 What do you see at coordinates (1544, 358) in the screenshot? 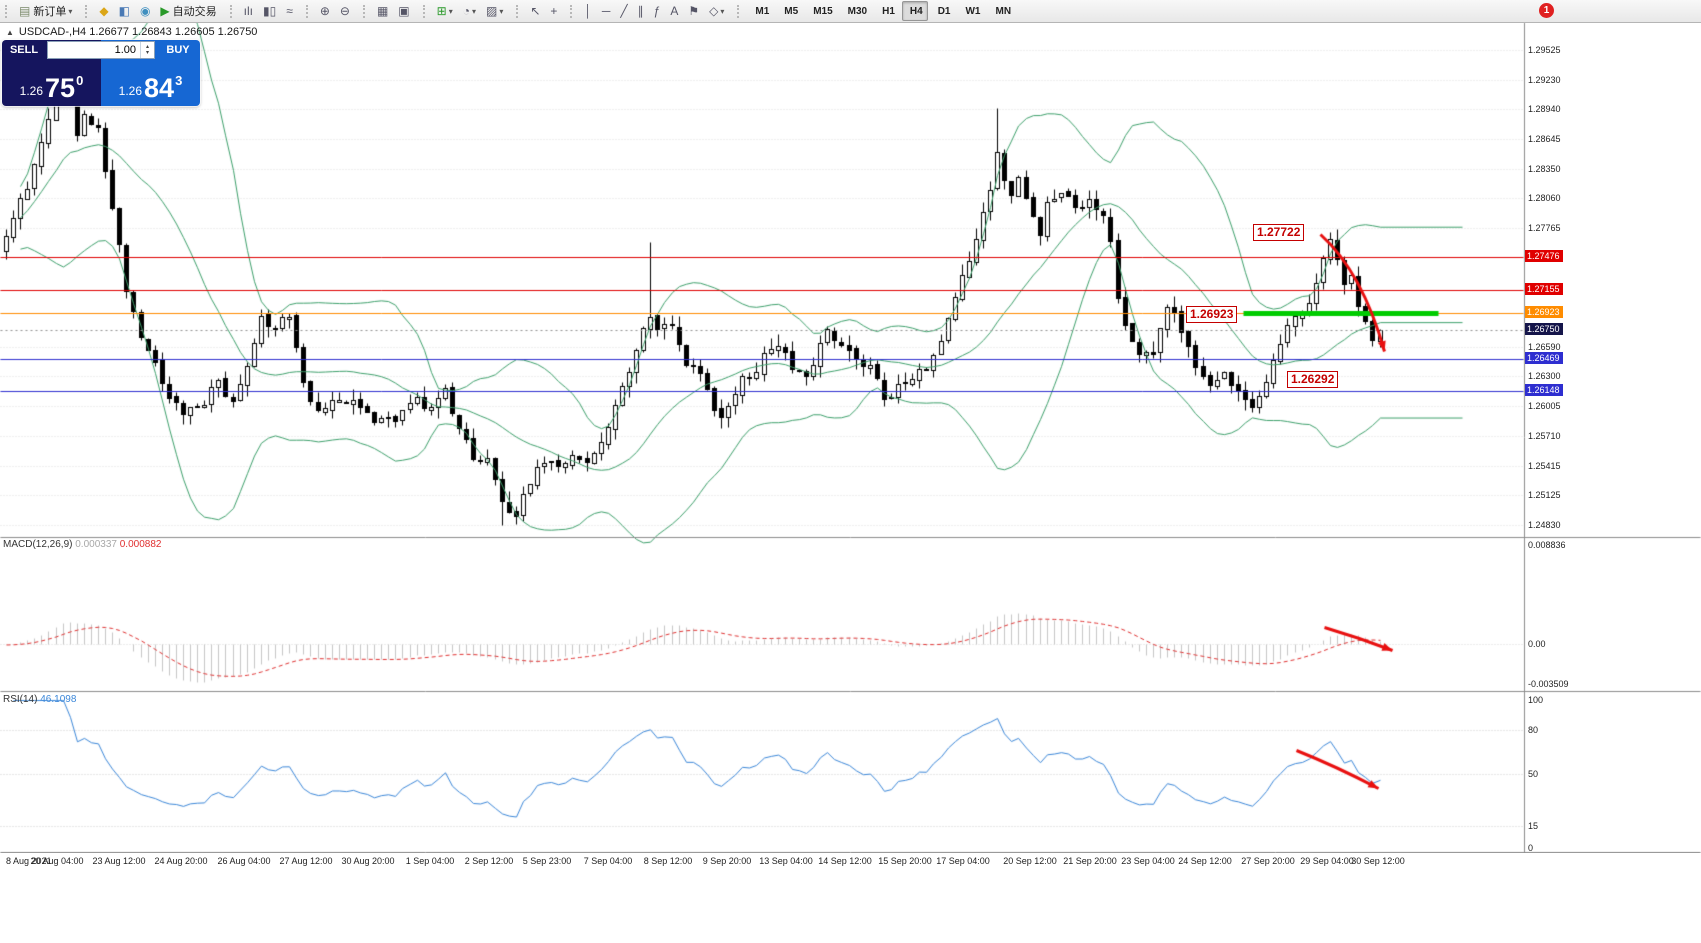
I see `price-axis-flag: 1.26469` at bounding box center [1544, 358].